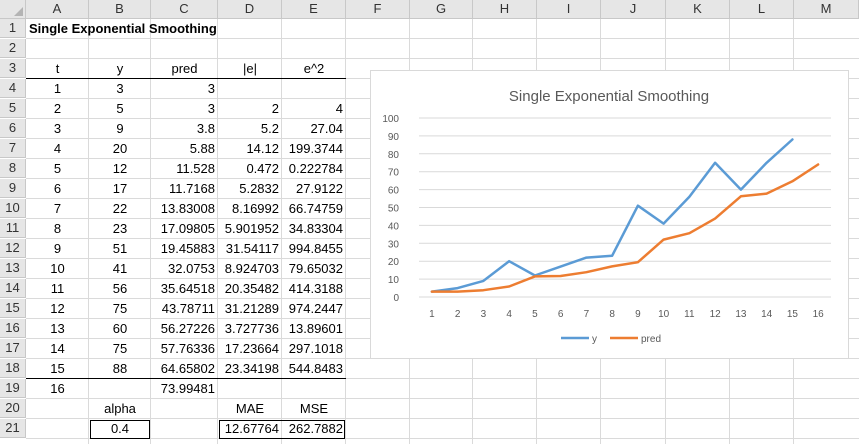 The width and height of the screenshot is (859, 444). What do you see at coordinates (187, 348) in the screenshot?
I see `table-cell: 57.76336` at bounding box center [187, 348].